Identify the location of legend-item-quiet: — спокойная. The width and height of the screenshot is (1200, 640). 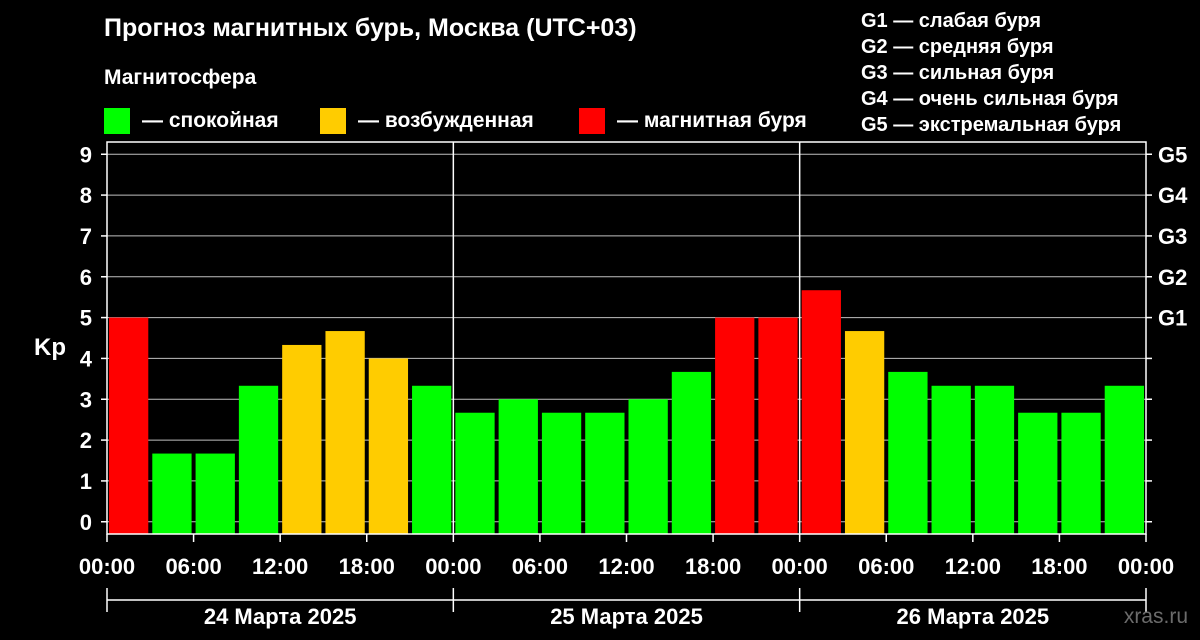
(191, 121).